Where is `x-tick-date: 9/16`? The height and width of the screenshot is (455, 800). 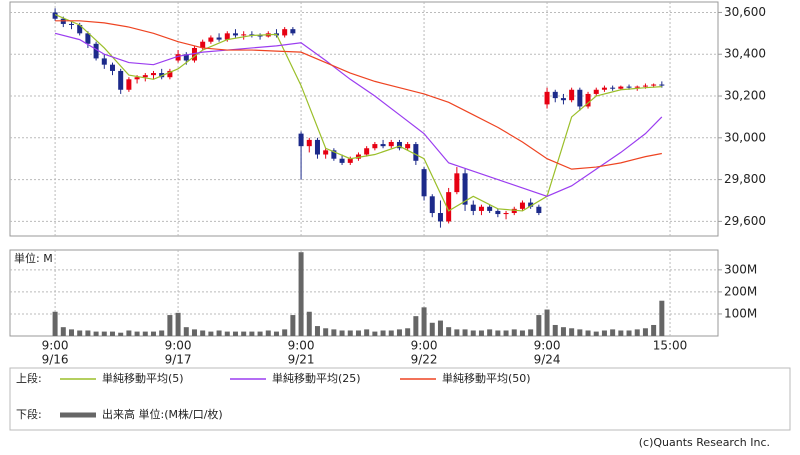
x-tick-date: 9/16 is located at coordinates (55, 360).